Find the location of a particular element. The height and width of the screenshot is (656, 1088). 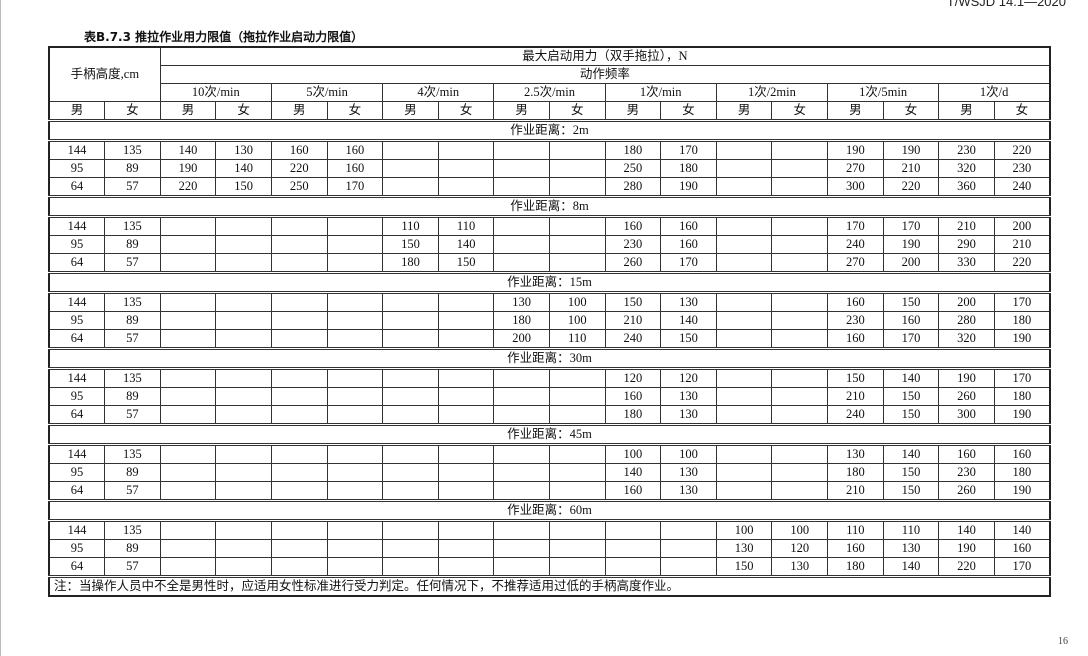

table-cell: 57 is located at coordinates (132, 339).